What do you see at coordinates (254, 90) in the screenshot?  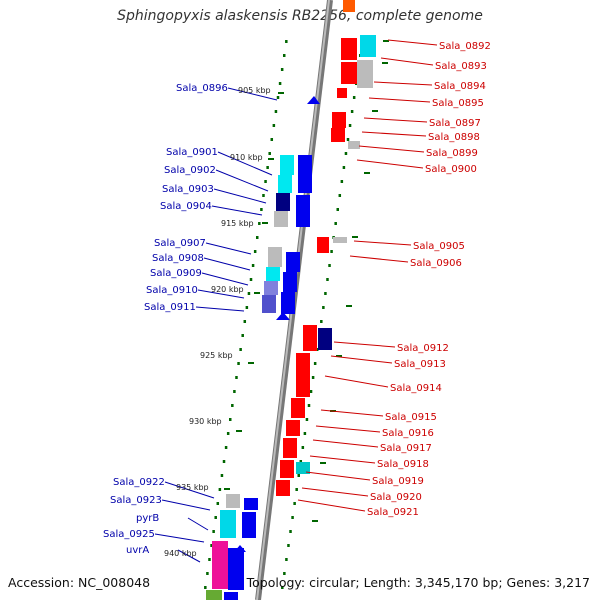 I see `kbp-tick-label: 905 kbp` at bounding box center [254, 90].